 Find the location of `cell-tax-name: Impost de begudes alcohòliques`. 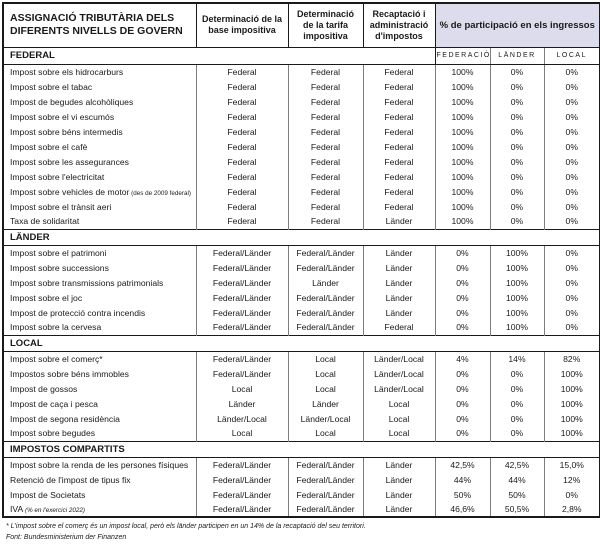

cell-tax-name: Impost de begudes alcohòliques is located at coordinates (100, 101).